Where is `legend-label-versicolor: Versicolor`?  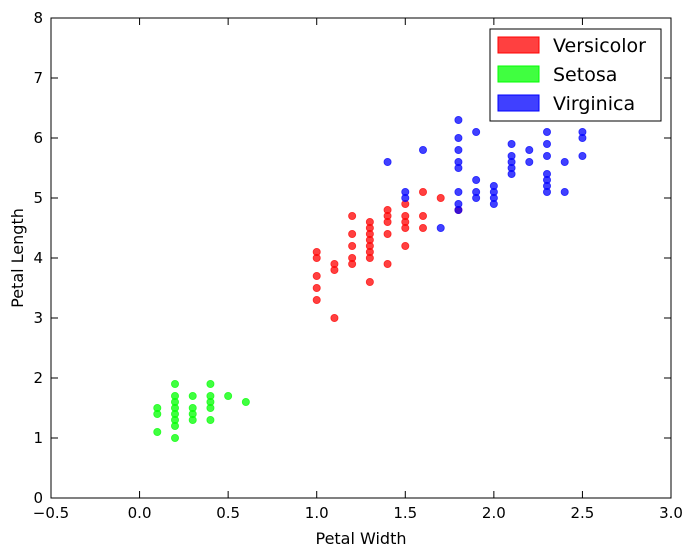
legend-label-versicolor: Versicolor is located at coordinates (599, 46).